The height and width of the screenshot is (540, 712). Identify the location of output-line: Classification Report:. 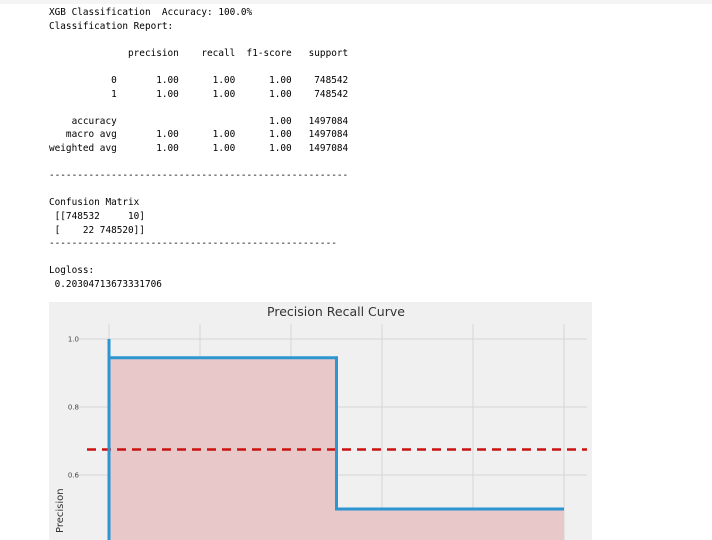
(111, 26).